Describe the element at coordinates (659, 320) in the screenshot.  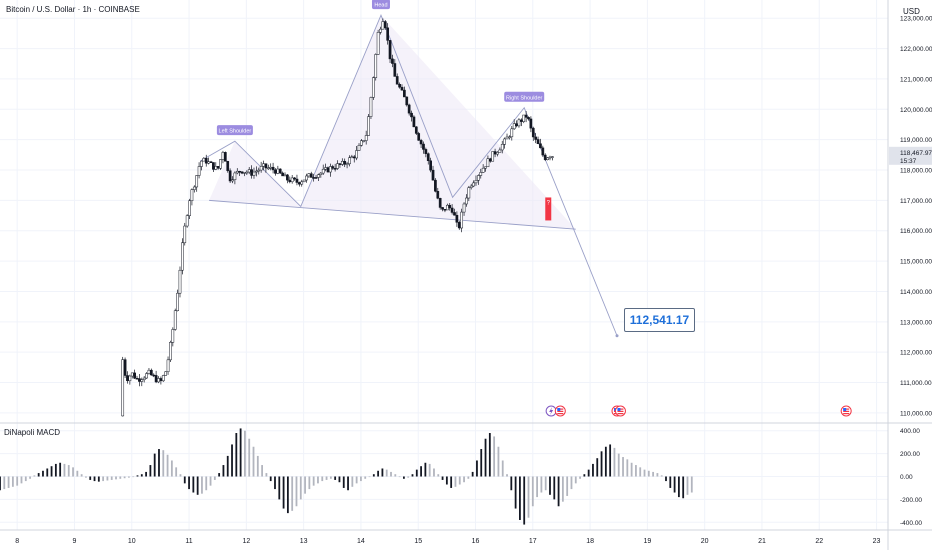
I see `target-price-callout: 112,541.17` at that location.